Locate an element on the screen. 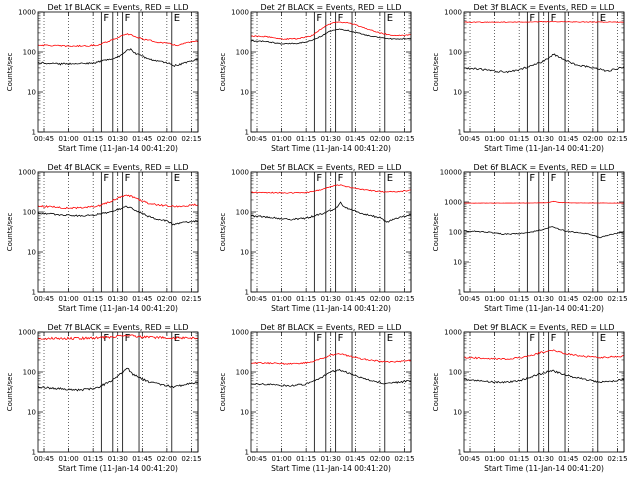 Image resolution: width=640 pixels, height=480 pixels. panel-title: Det 3f BLACK = Events, RED = LLD is located at coordinates (543, 7).